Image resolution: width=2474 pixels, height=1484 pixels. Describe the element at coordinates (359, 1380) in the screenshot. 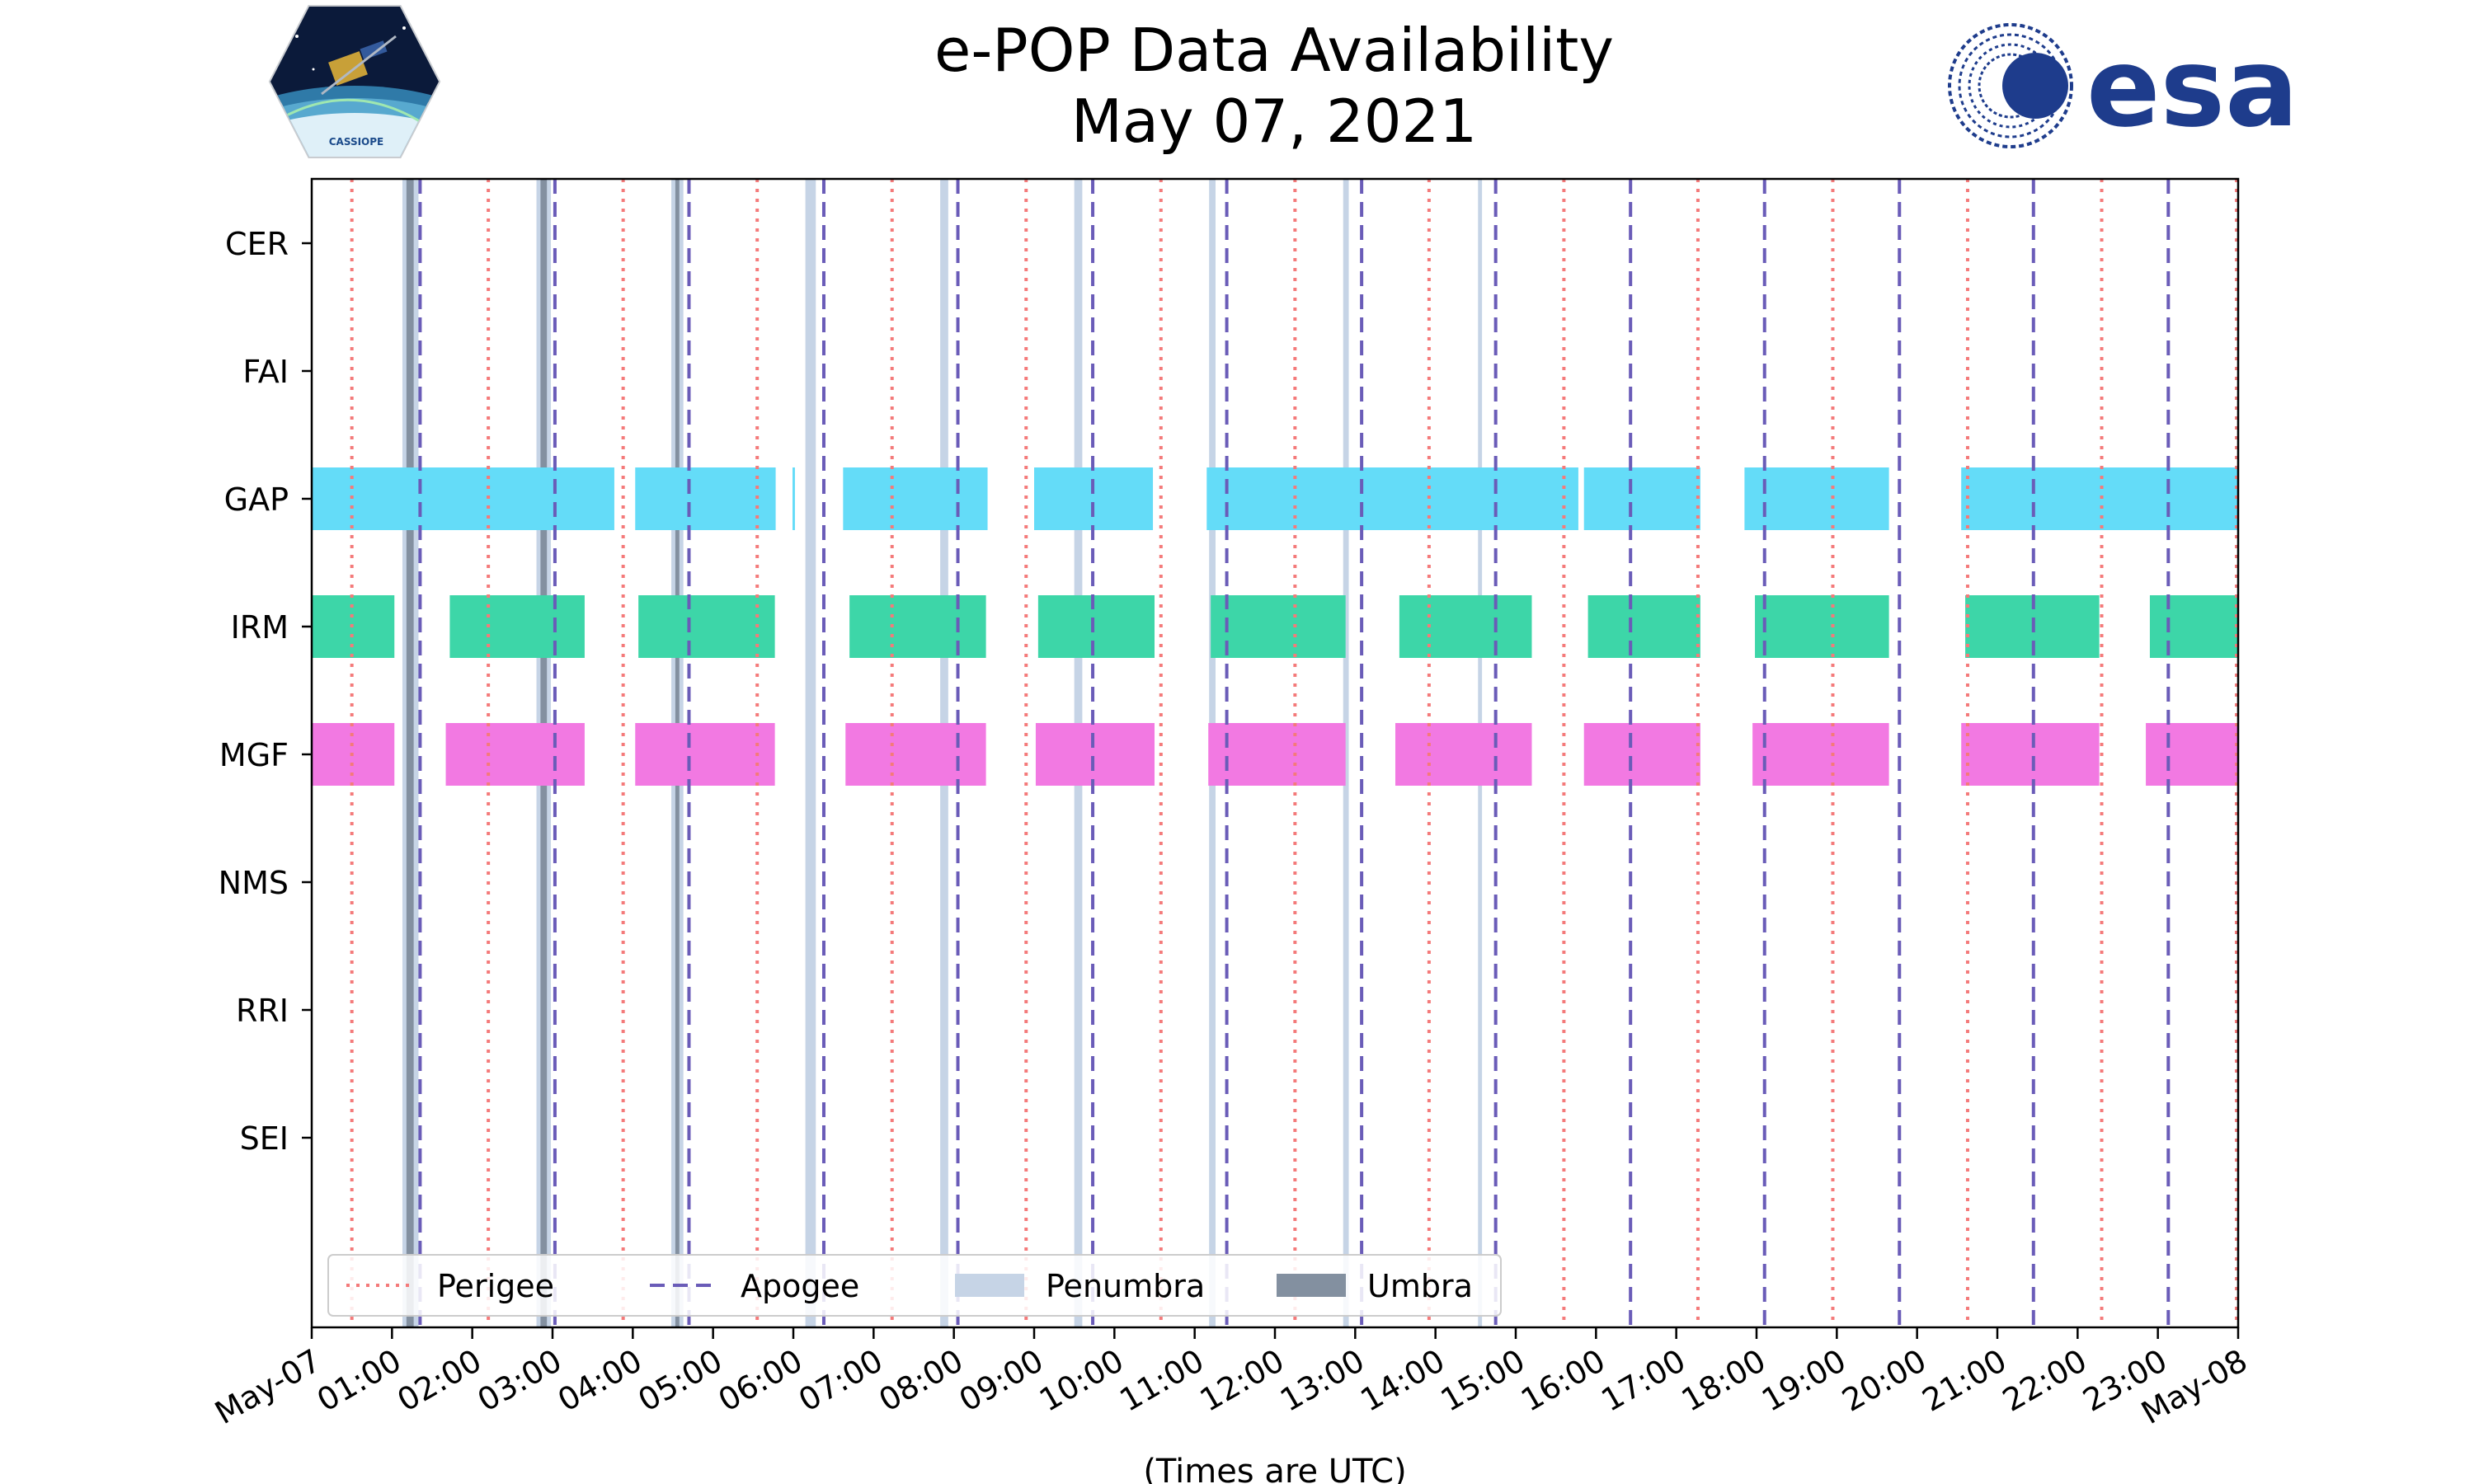

I see `x-tick-label: 01:00` at that location.